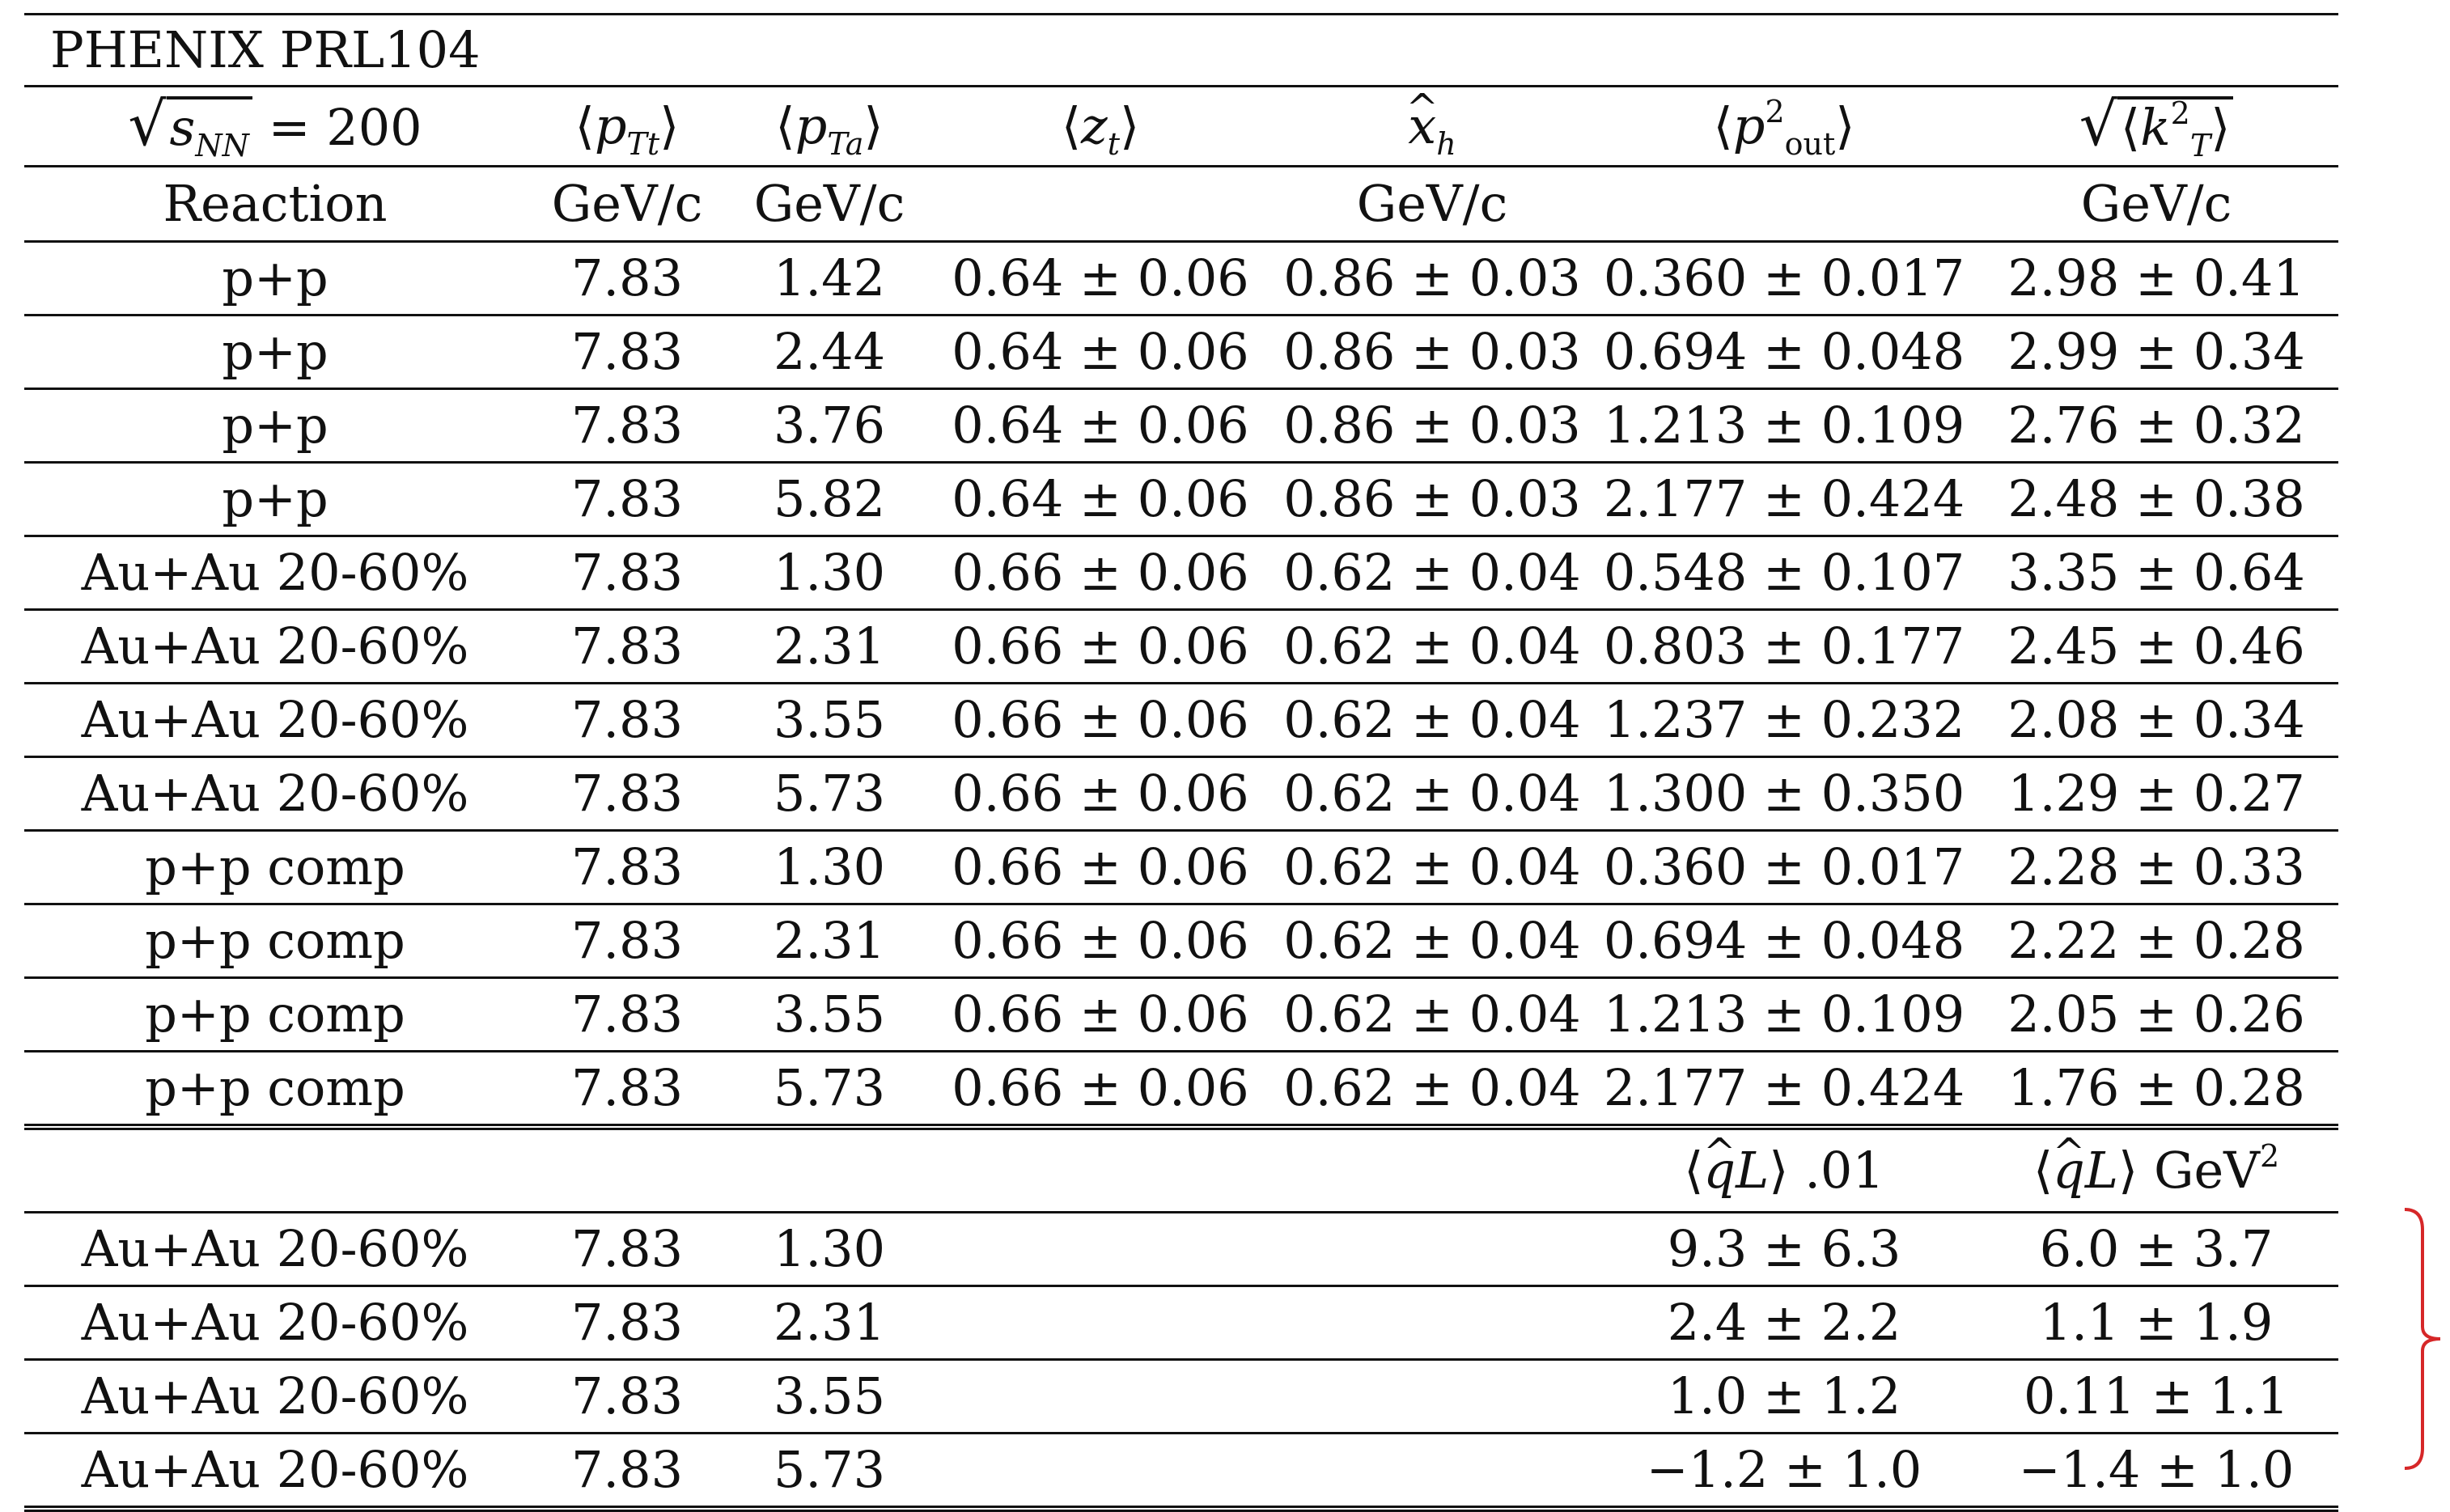  I want to click on table-cell: 2.08 ± 0.34, so click(2156, 720).